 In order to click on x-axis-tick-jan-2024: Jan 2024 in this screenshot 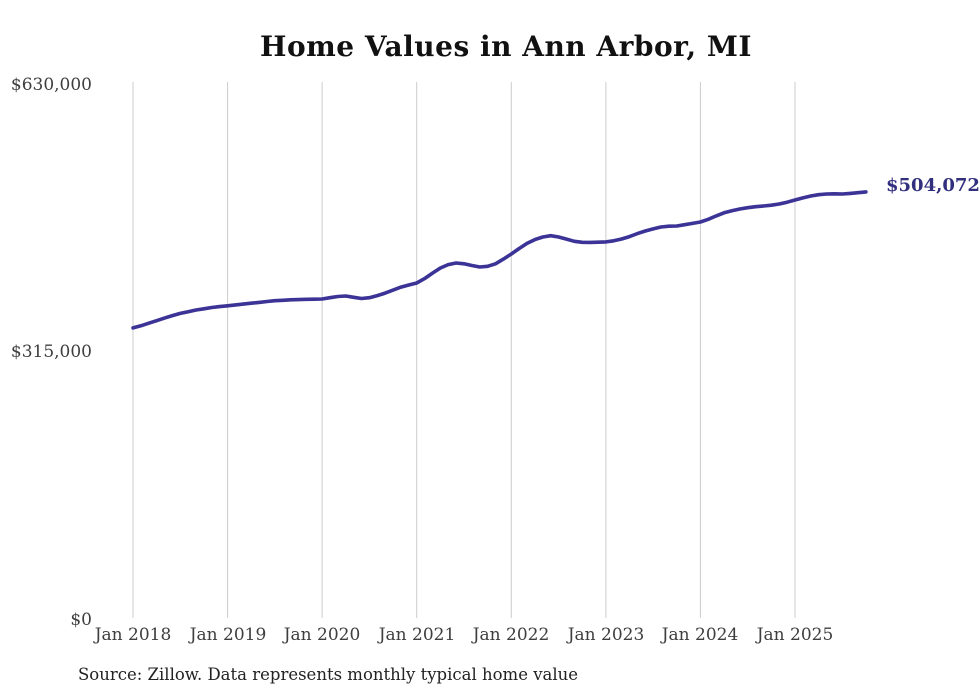, I will do `click(700, 635)`.